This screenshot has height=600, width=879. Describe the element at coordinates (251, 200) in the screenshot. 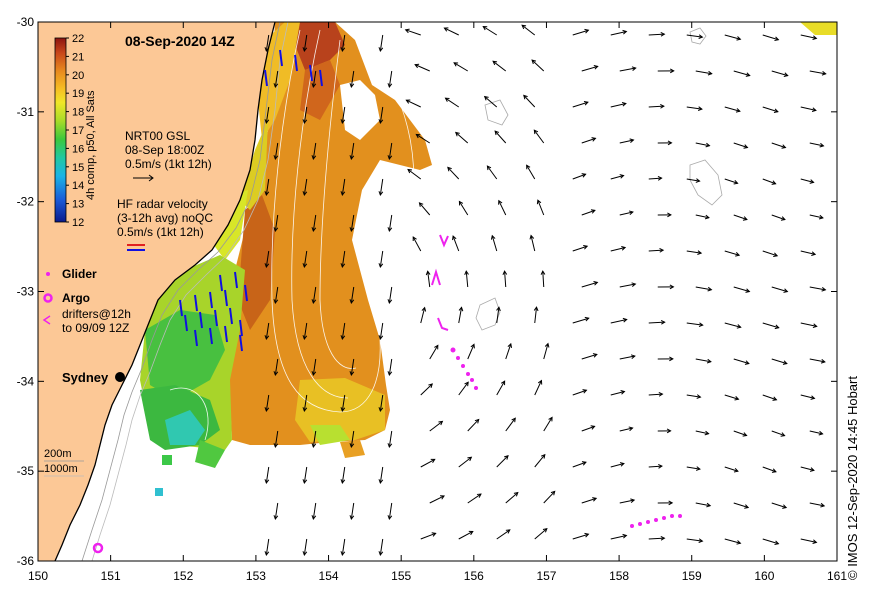

I see `hf-radar-arrows` at that location.